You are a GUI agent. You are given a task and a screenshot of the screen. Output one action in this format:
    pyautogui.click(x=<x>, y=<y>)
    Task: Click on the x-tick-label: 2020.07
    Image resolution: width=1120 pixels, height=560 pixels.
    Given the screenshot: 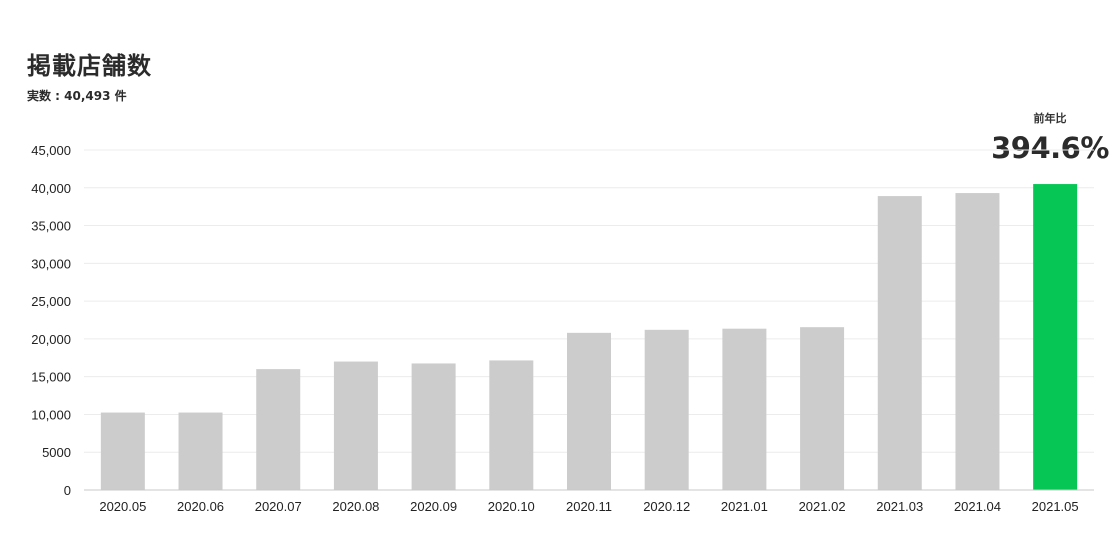 What is the action you would take?
    pyautogui.click(x=278, y=506)
    